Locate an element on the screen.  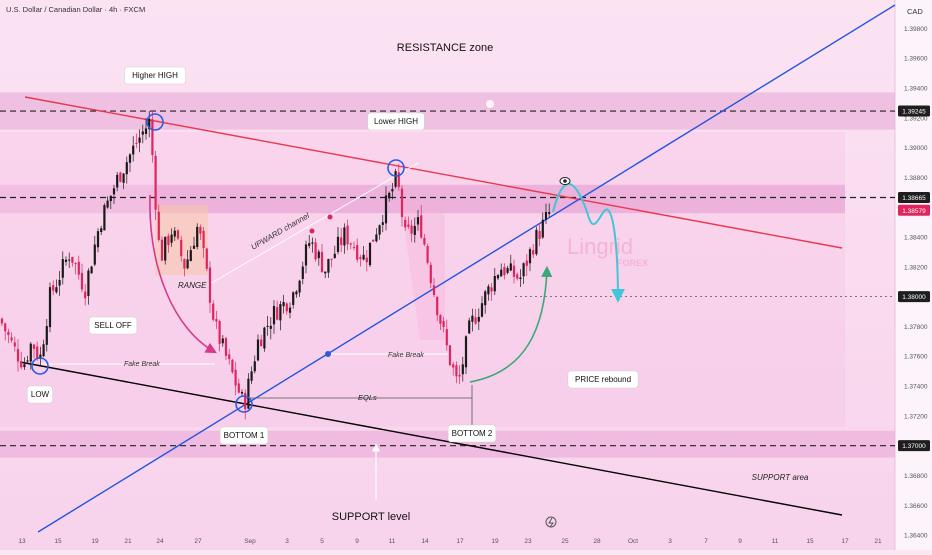
annotation-text: Fake Break is located at coordinates (406, 355).